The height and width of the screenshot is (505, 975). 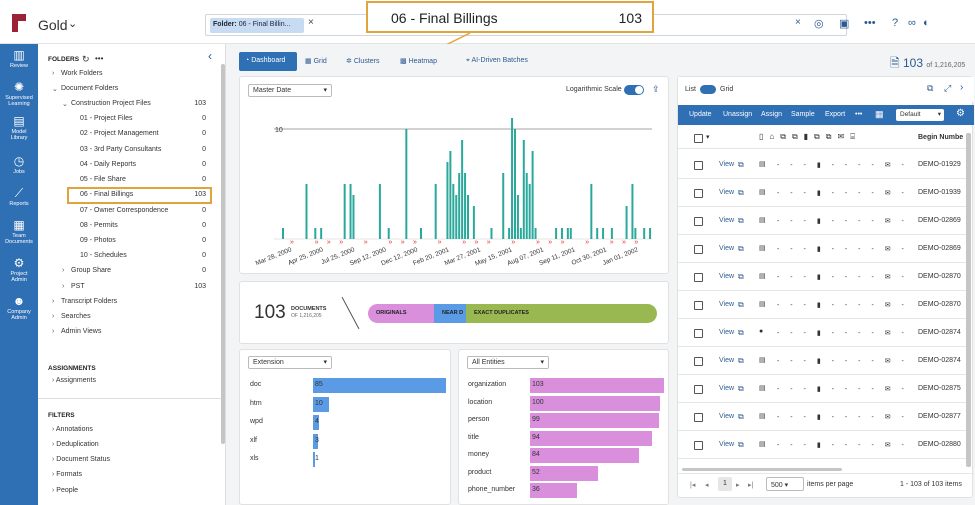 What do you see at coordinates (835, 114) in the screenshot?
I see `export-button: Export` at bounding box center [835, 114].